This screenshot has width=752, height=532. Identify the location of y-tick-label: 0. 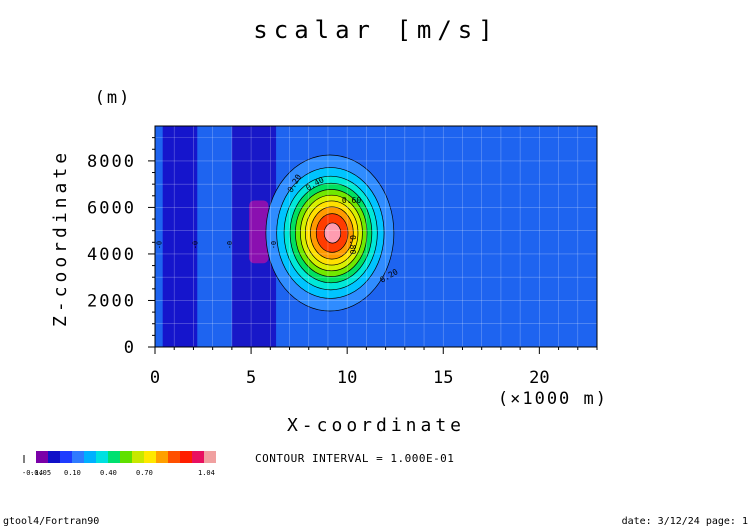
(130, 348).